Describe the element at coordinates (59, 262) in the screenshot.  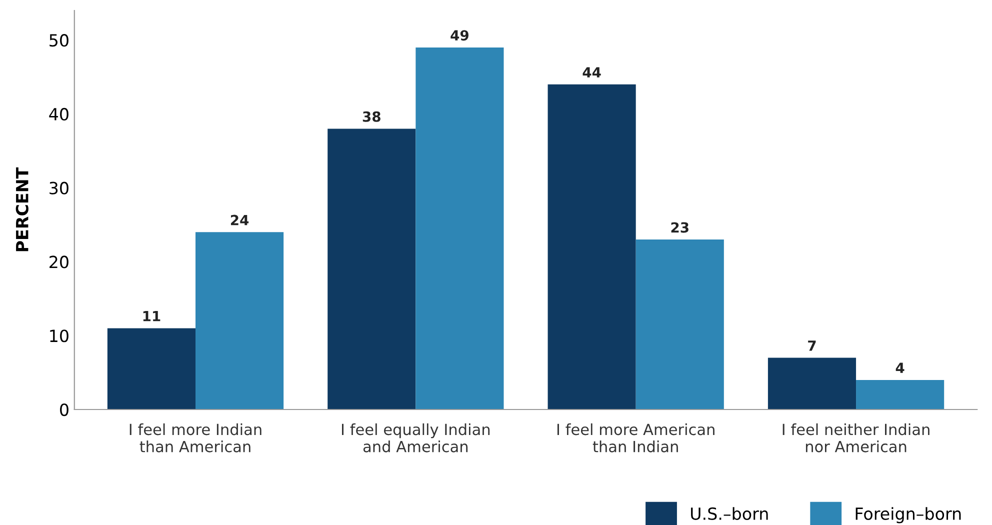
I see `y-tick-label: 20` at that location.